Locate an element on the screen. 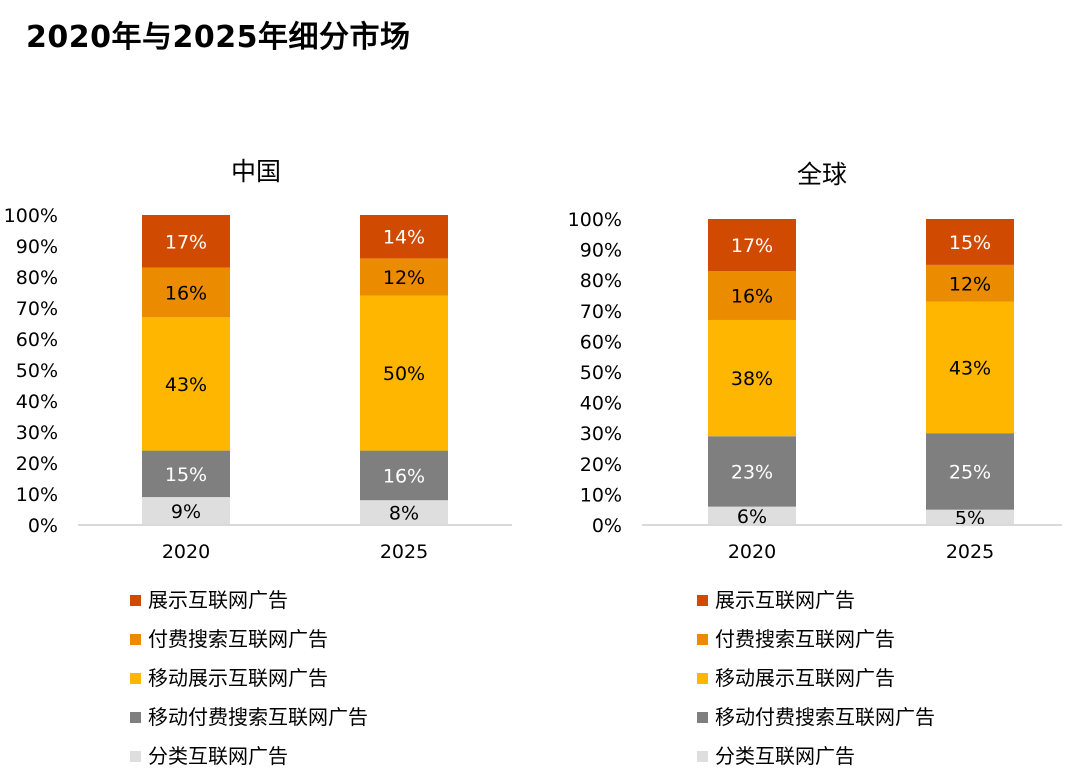 This screenshot has height=780, width=1080. data-label: 23% is located at coordinates (752, 472).